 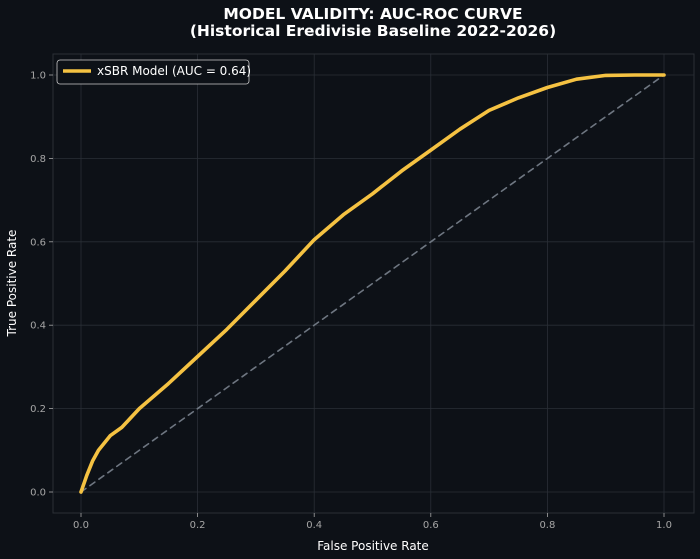 I want to click on legend-label: xSBR Model (AUC = 0.64), so click(x=174, y=71).